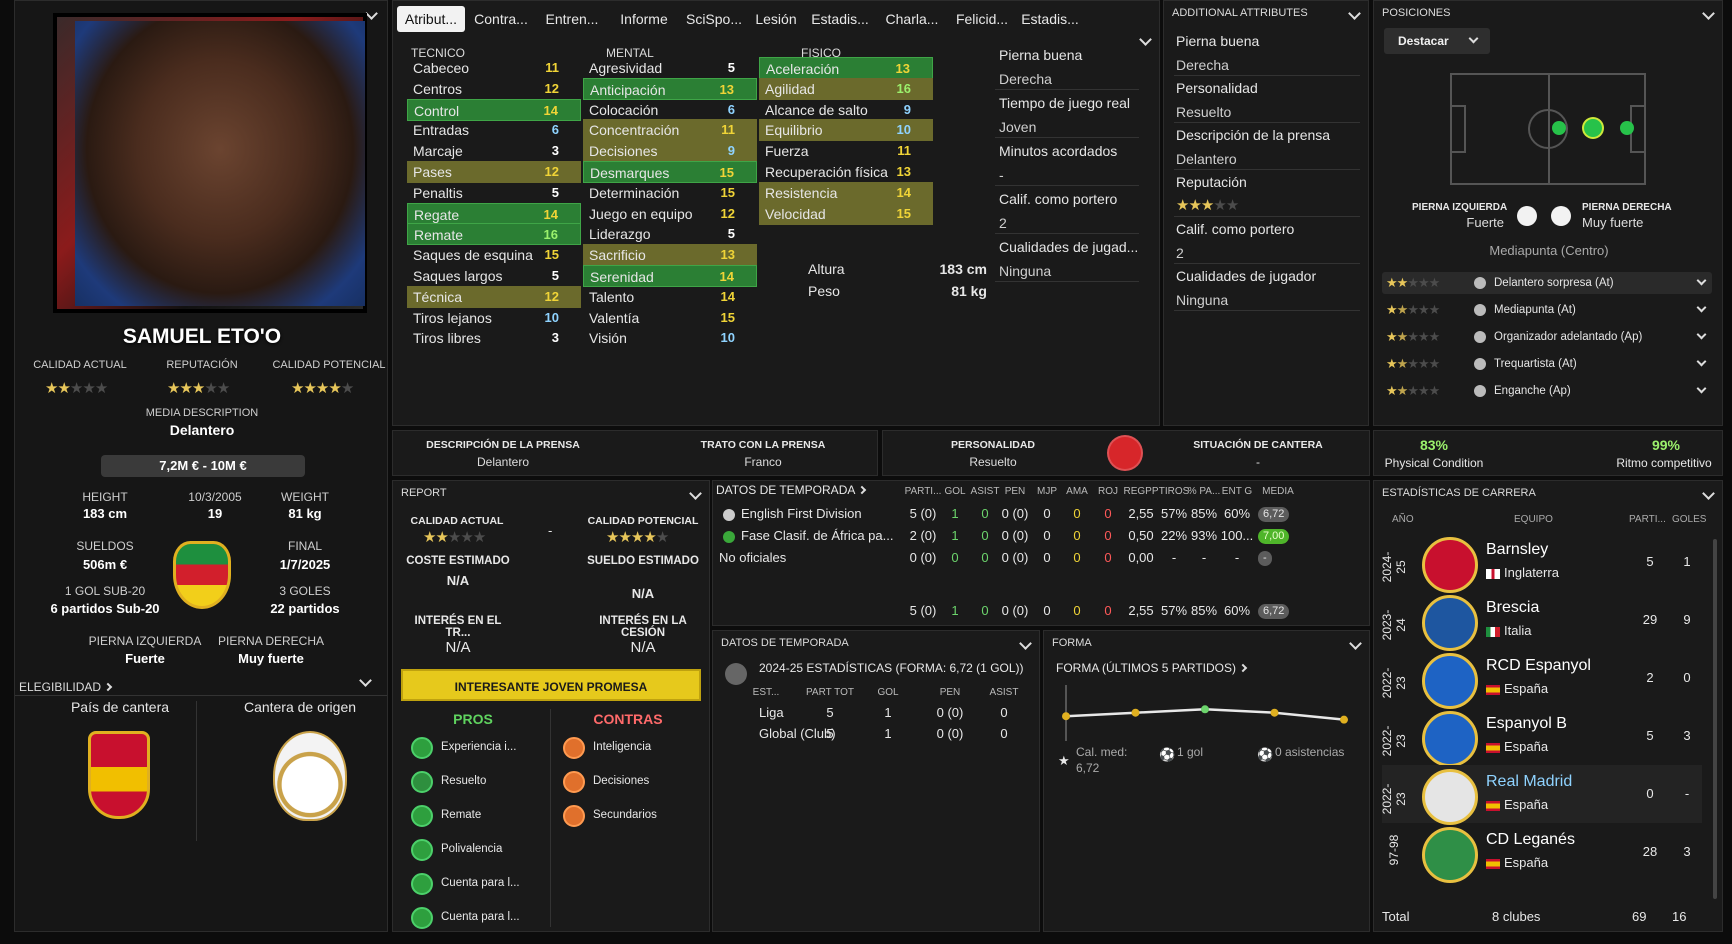 The width and height of the screenshot is (1732, 944). Describe the element at coordinates (923, 535) in the screenshot. I see `season-cell: 2 (0)` at that location.